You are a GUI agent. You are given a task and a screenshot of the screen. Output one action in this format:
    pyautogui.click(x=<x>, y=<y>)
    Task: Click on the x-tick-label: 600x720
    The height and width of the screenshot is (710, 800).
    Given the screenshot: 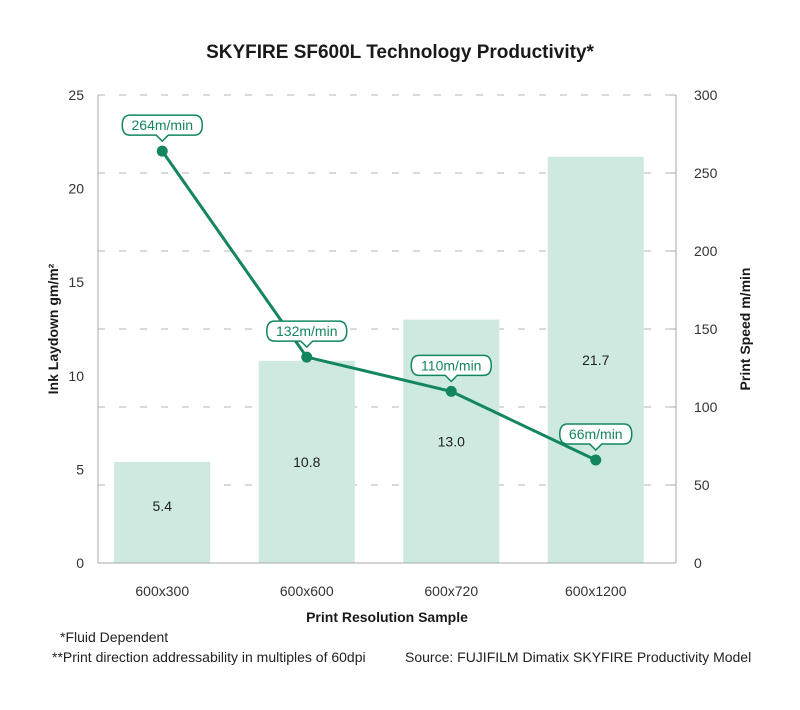 What is the action you would take?
    pyautogui.click(x=451, y=591)
    